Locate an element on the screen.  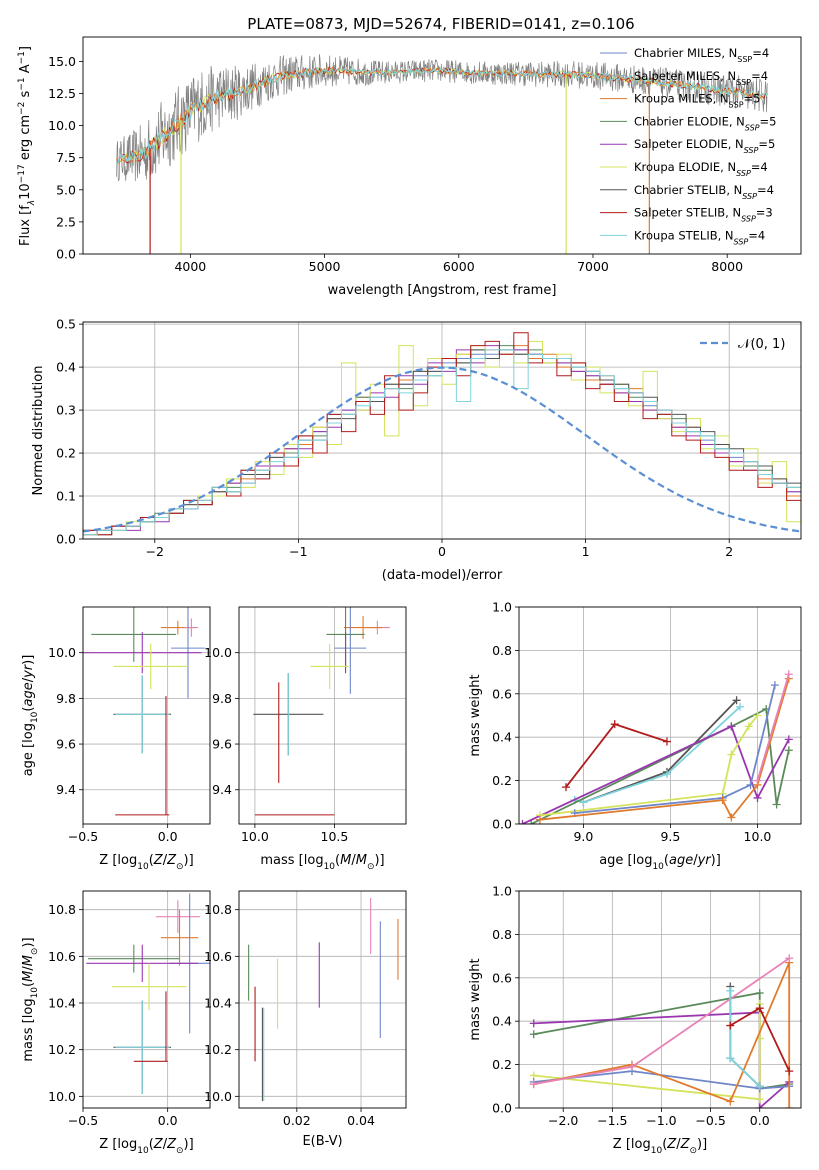
y-tick-label: 9.8 is located at coordinates (222, 698).